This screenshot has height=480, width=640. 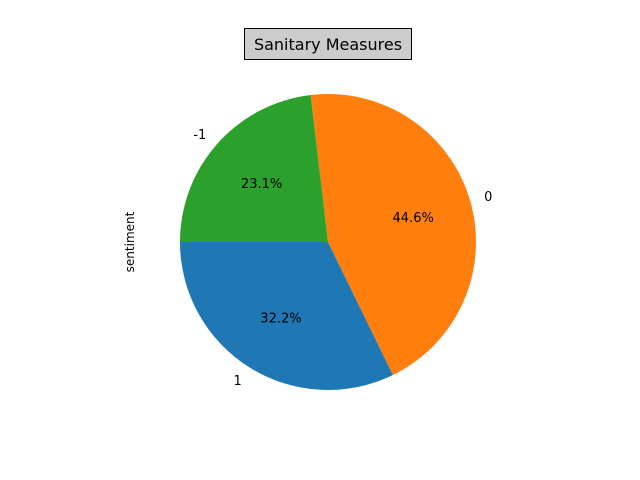 What do you see at coordinates (488, 197) in the screenshot?
I see `pie-category-label: 0` at bounding box center [488, 197].